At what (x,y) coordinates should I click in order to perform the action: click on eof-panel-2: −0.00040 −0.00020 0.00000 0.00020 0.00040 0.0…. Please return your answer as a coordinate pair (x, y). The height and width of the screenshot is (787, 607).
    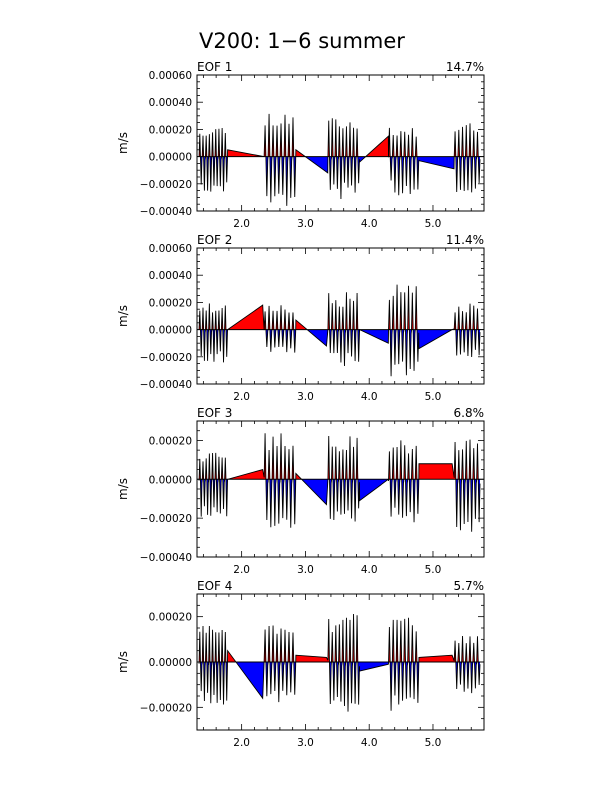
    Looking at the image, I should click on (300, 318).